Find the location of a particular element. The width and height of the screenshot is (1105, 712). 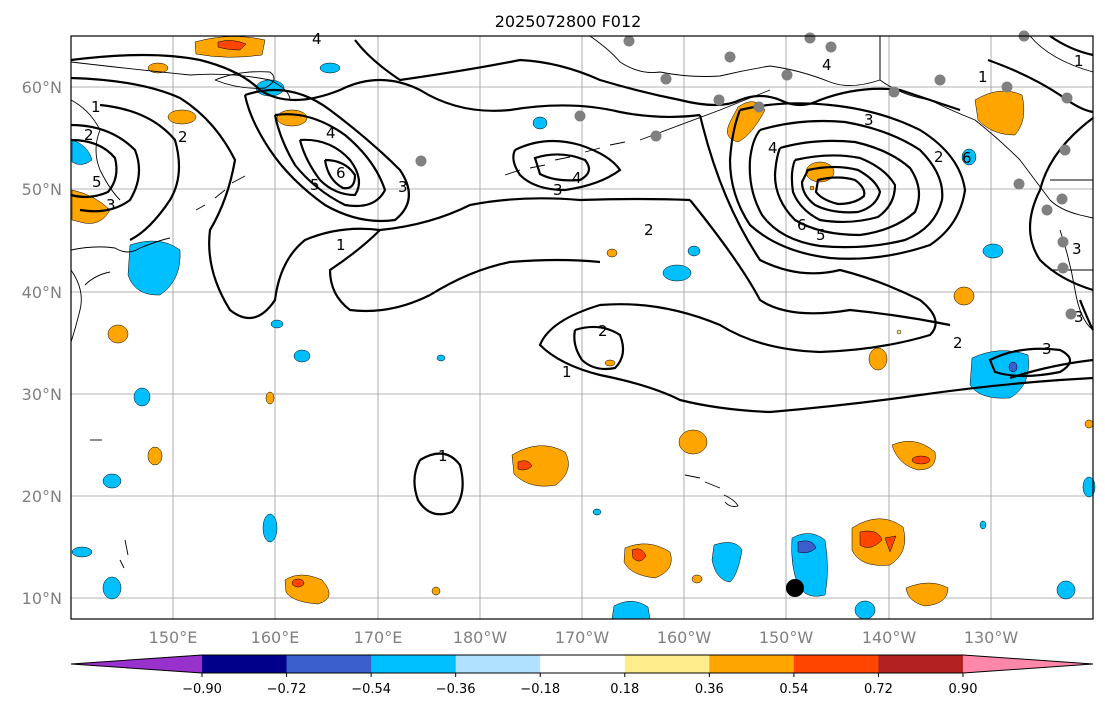

colorbar-tick-label: 0.72 is located at coordinates (878, 689).